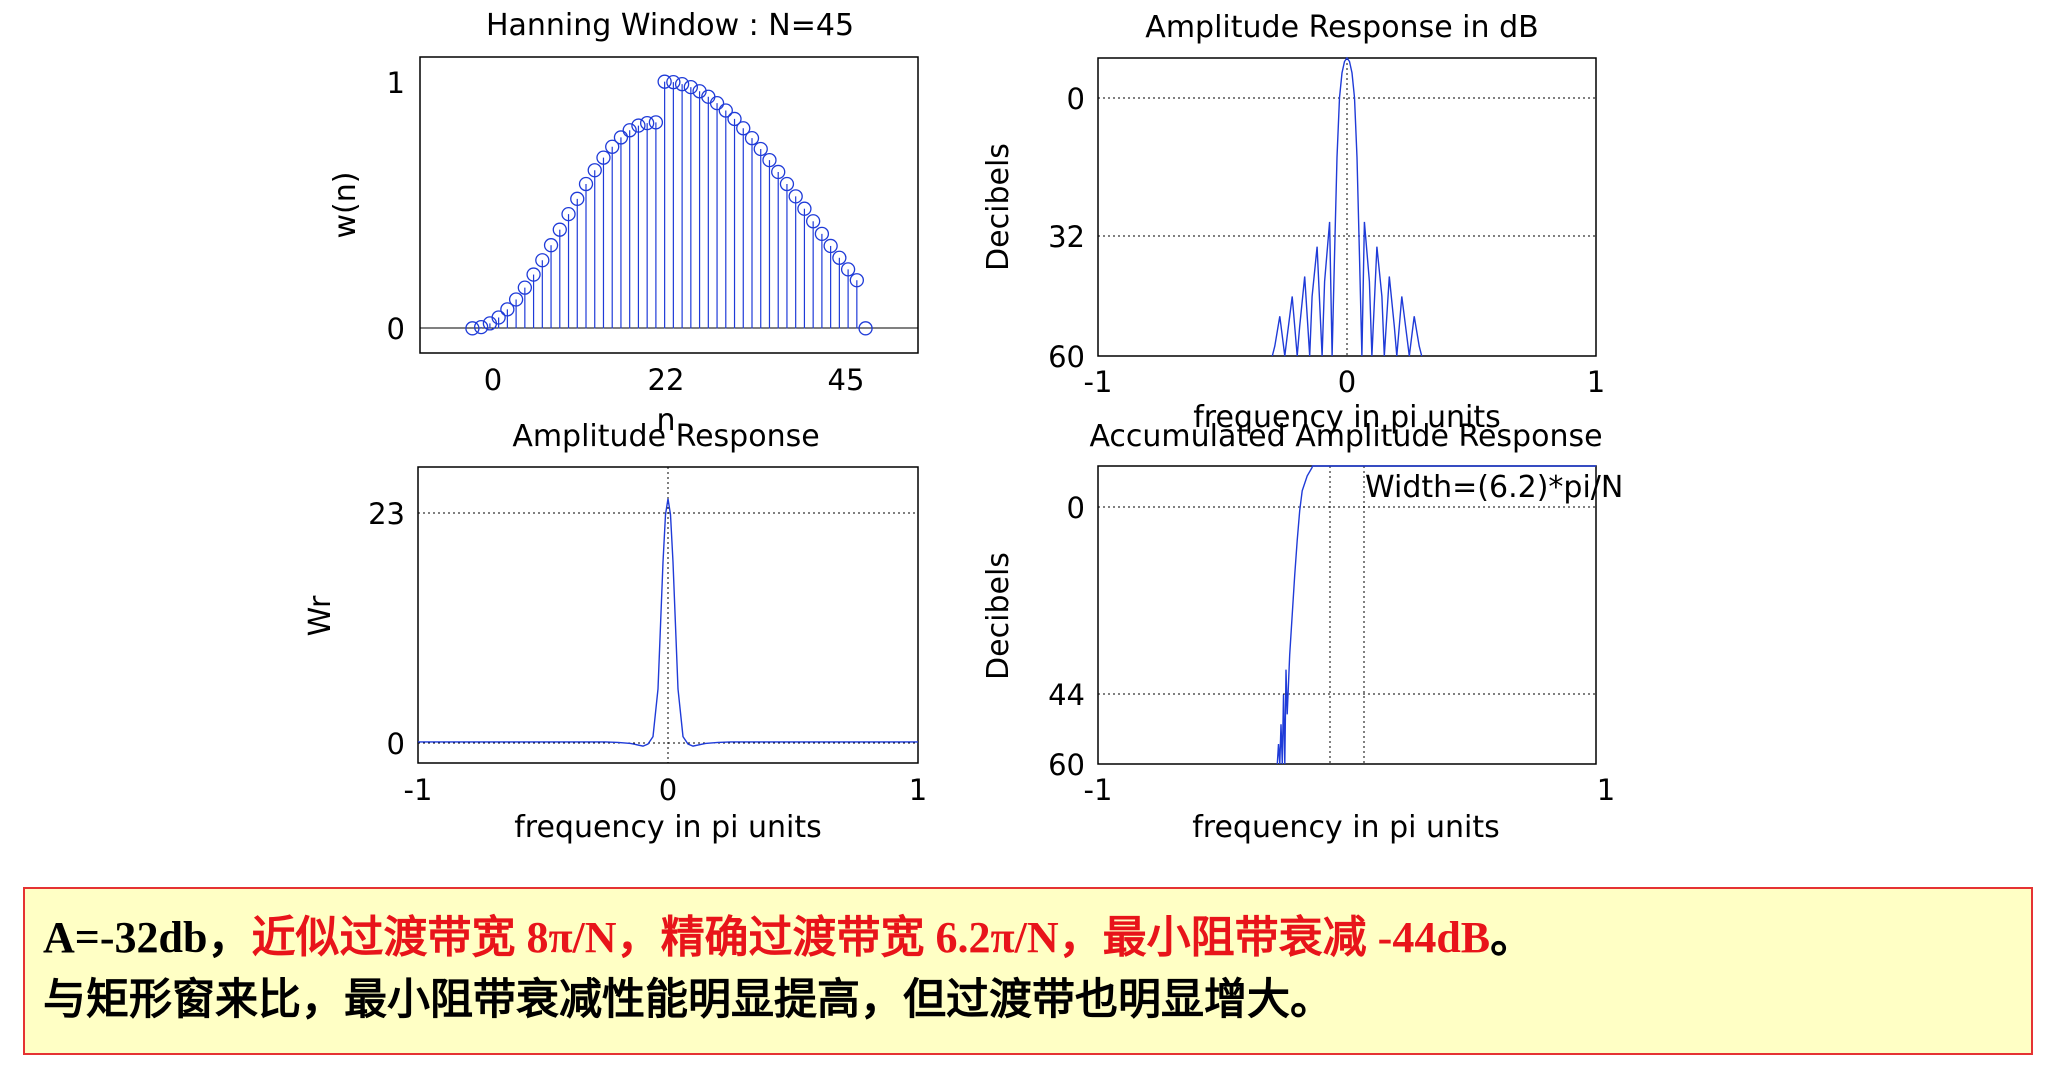 Image resolution: width=2062 pixels, height=1073 pixels. I want to click on x-tick-label: 45, so click(846, 380).